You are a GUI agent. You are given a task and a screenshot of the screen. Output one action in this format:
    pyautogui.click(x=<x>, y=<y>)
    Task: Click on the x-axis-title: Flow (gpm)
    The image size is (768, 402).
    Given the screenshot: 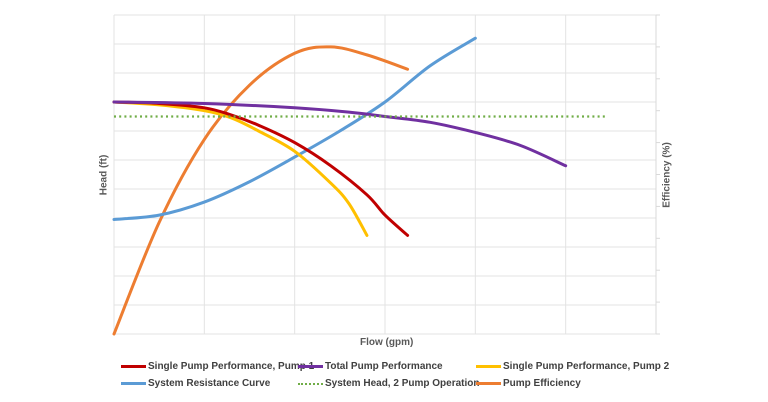 What is the action you would take?
    pyautogui.click(x=387, y=342)
    